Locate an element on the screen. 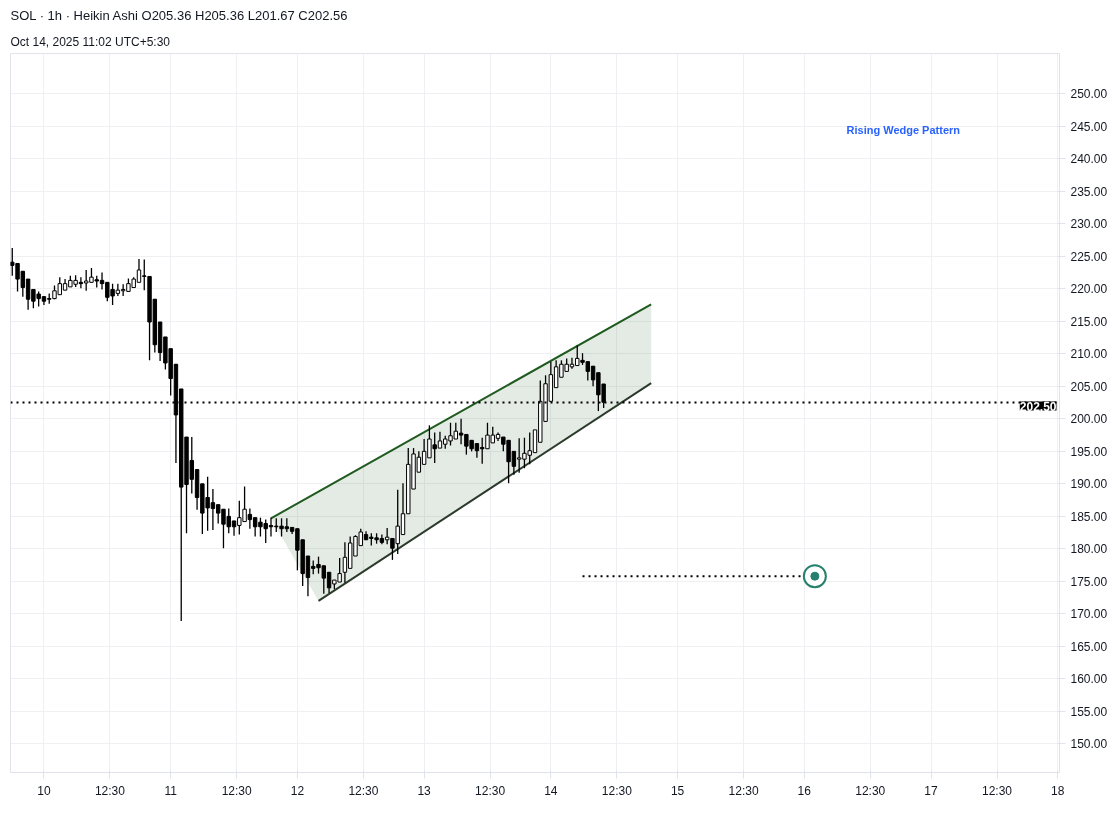 This screenshot has height=833, width=1119. x-tick-label: 16 is located at coordinates (804, 790).